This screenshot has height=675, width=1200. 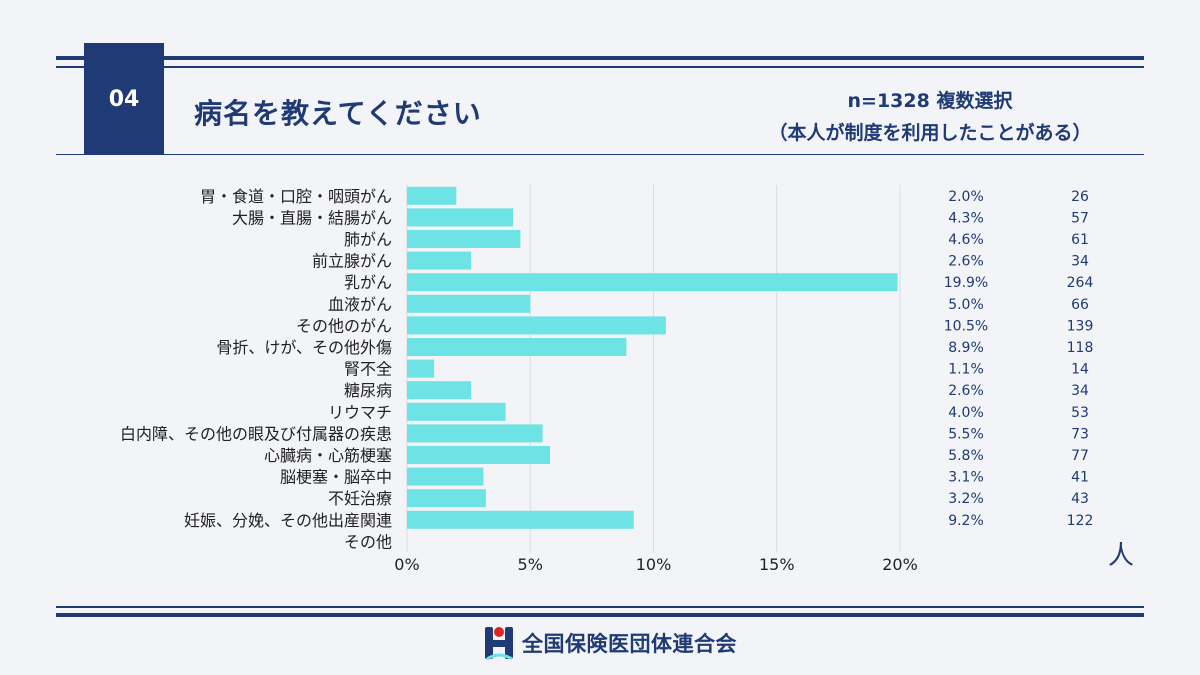 What do you see at coordinates (600, 58) in the screenshot?
I see `top-rule-thick` at bounding box center [600, 58].